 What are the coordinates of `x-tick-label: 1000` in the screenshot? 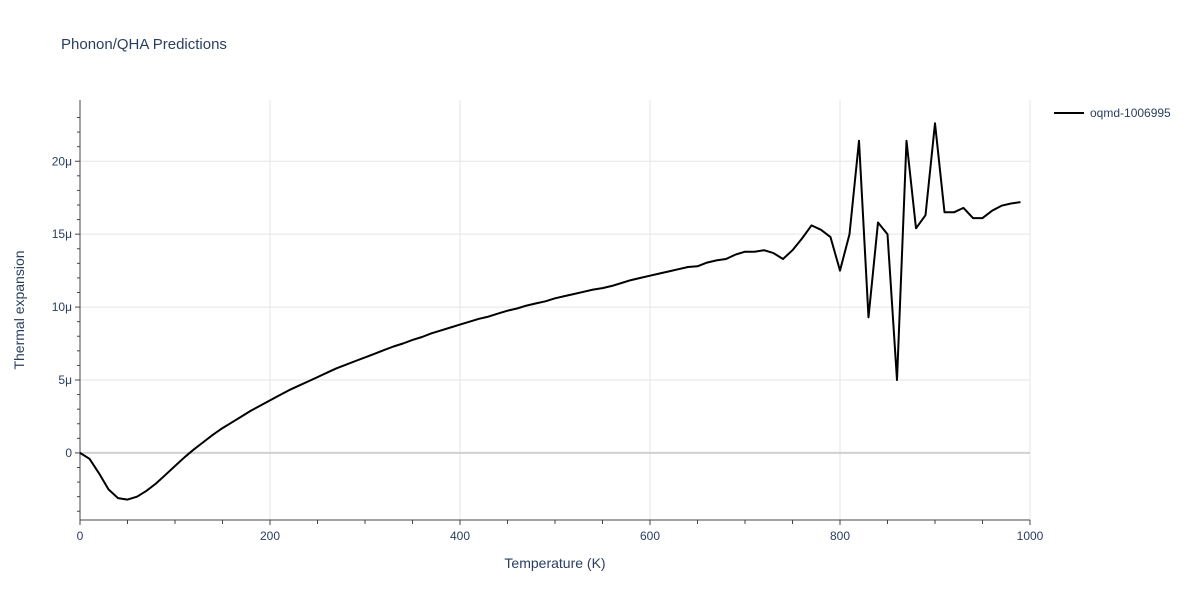 It's located at (1030, 536).